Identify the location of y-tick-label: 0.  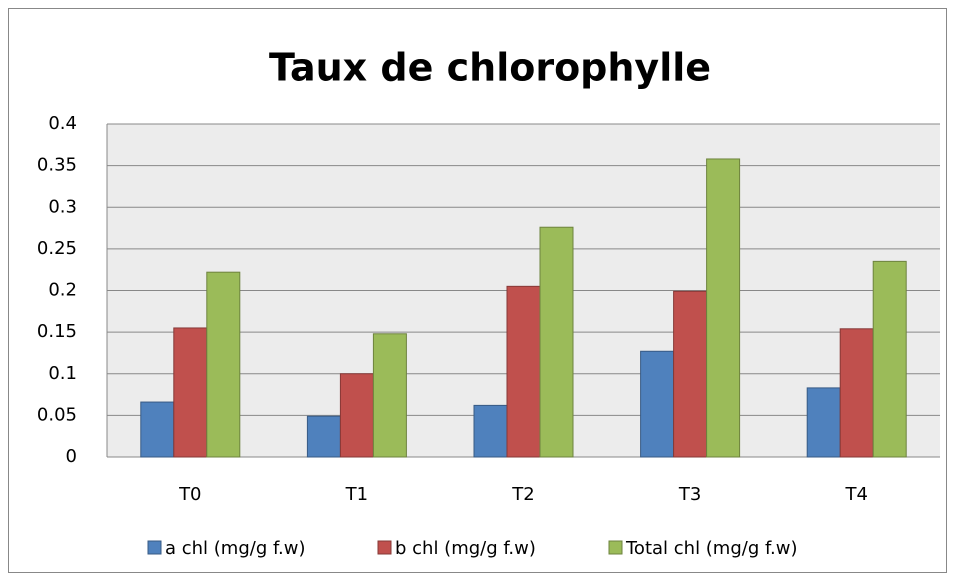
(71, 456).